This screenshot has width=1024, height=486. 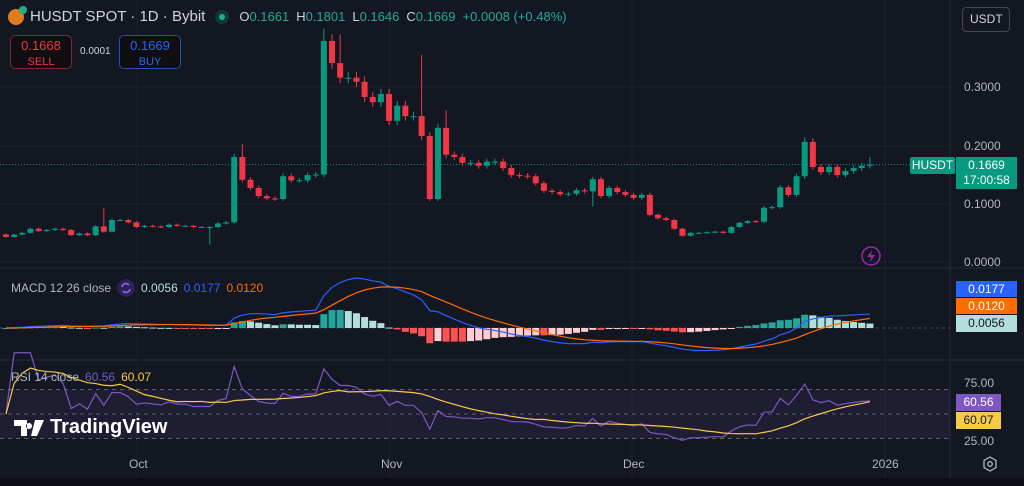 I want to click on high-value: 0.1801, so click(x=325, y=16).